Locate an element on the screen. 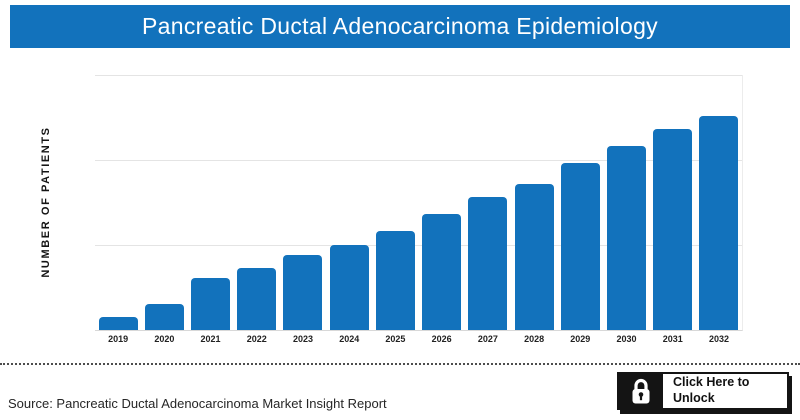 The height and width of the screenshot is (420, 800). x-axis-label: 2028 is located at coordinates (534, 339).